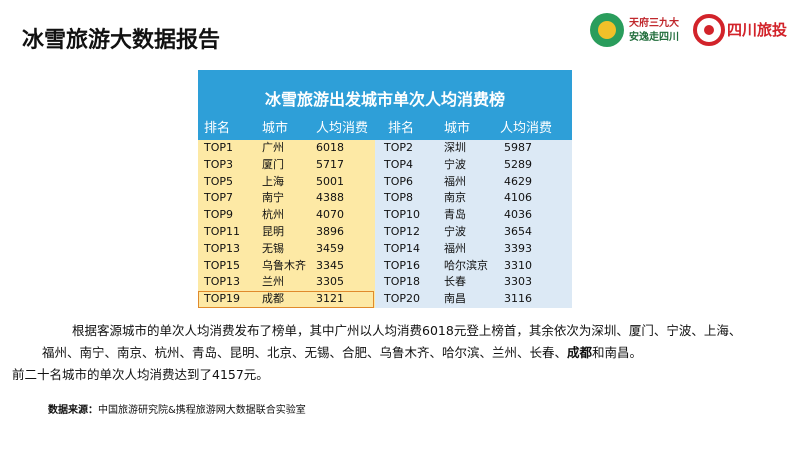 This screenshot has height=450, width=800. What do you see at coordinates (121, 40) in the screenshot?
I see `title: 冰雪旅游大数据报告` at bounding box center [121, 40].